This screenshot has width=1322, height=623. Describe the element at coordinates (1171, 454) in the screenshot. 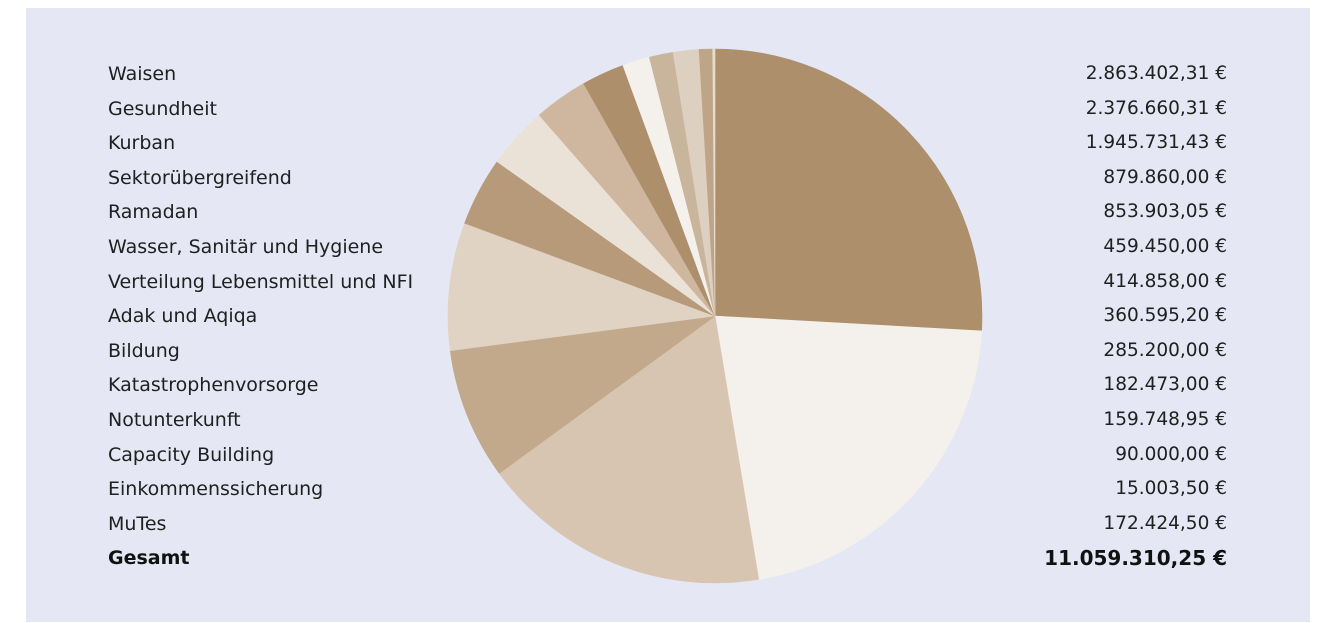

I see `category-value: 90.000,00 €` at that location.